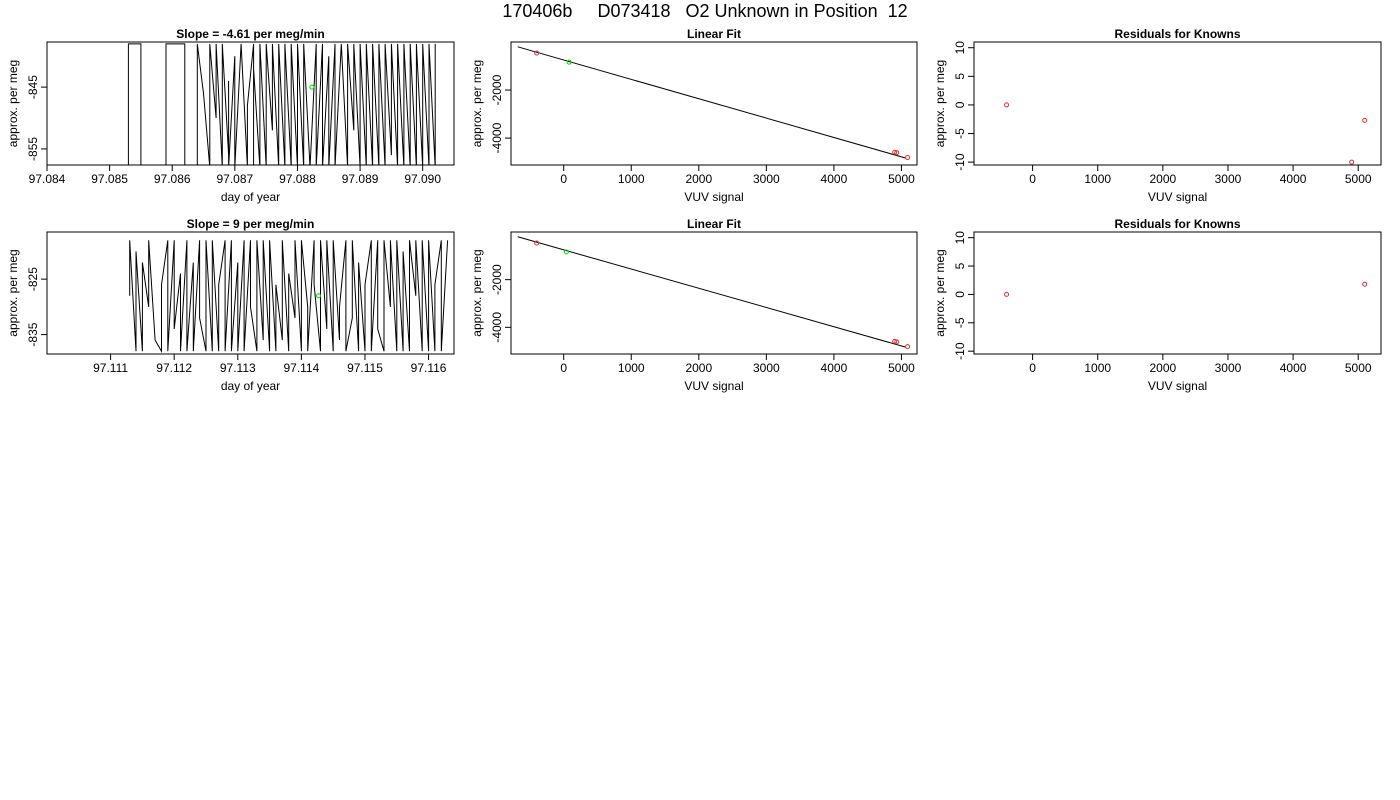  Describe the element at coordinates (33, 334) in the screenshot. I see `y-tick-label: -835` at that location.